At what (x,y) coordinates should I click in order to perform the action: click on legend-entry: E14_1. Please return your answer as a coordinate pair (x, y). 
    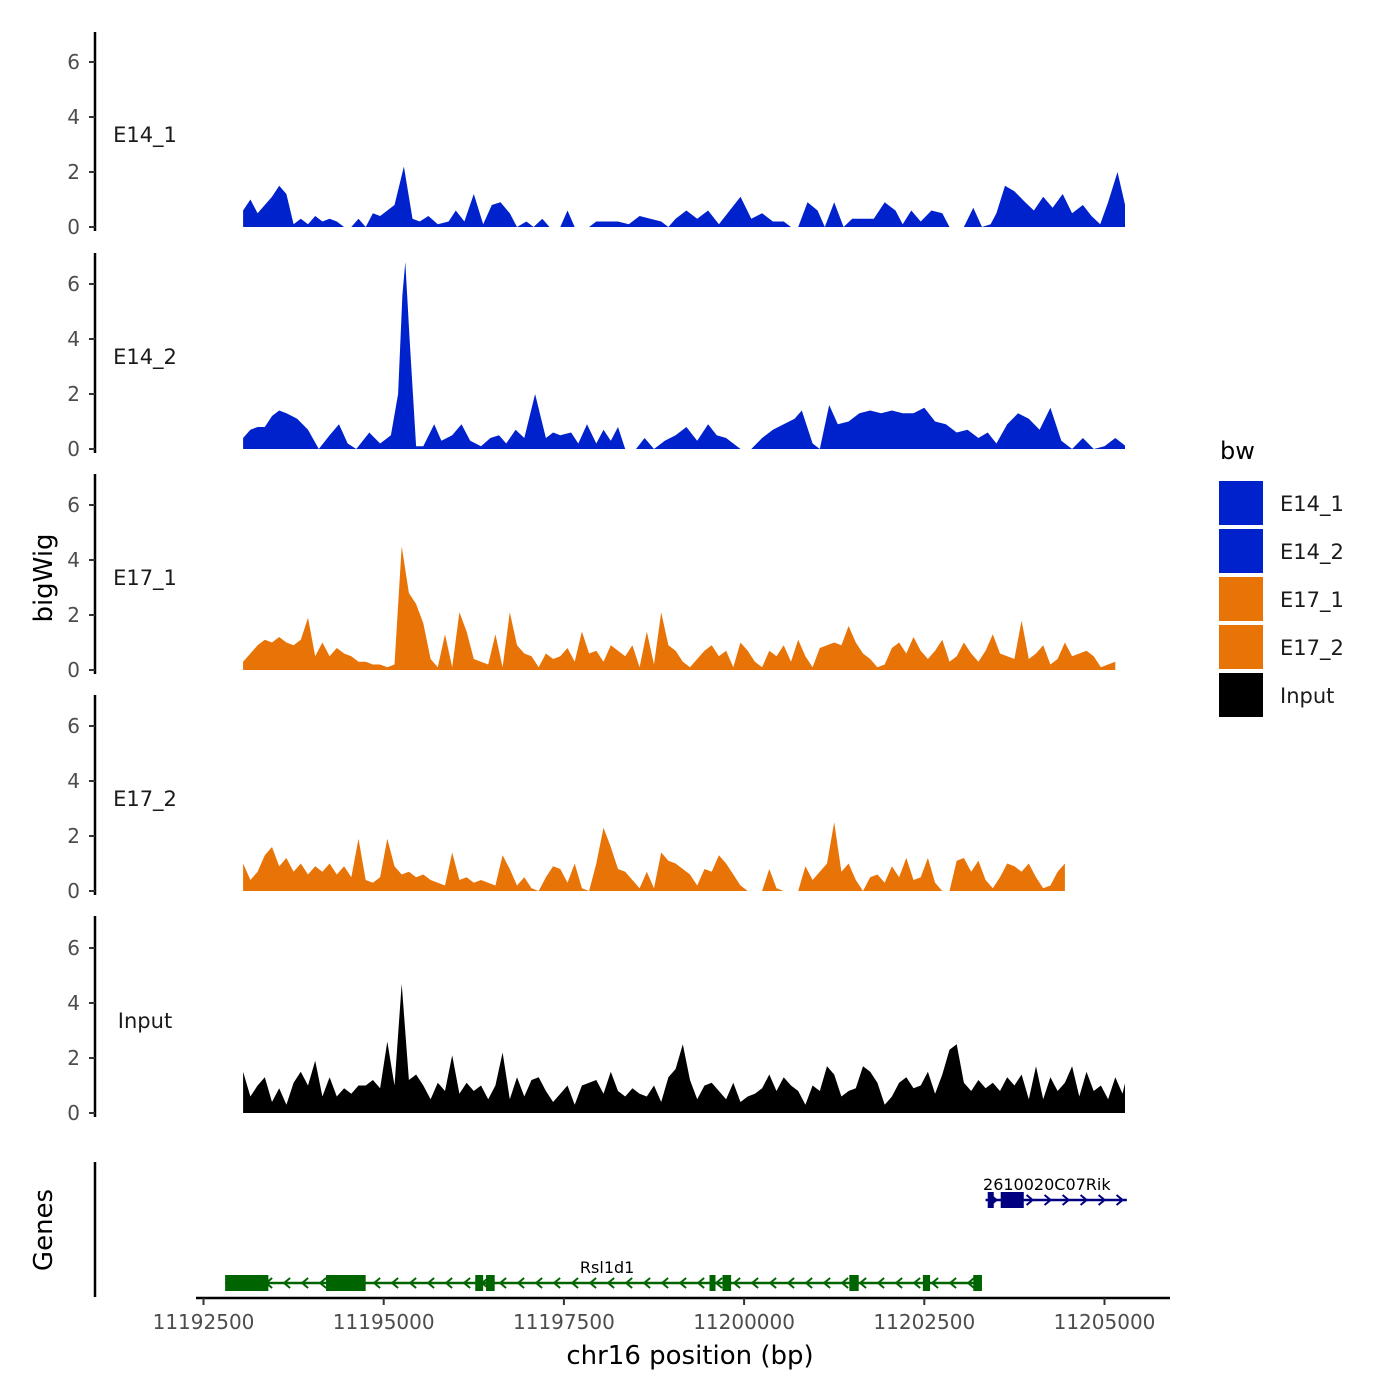
    Looking at the image, I should click on (1280, 503).